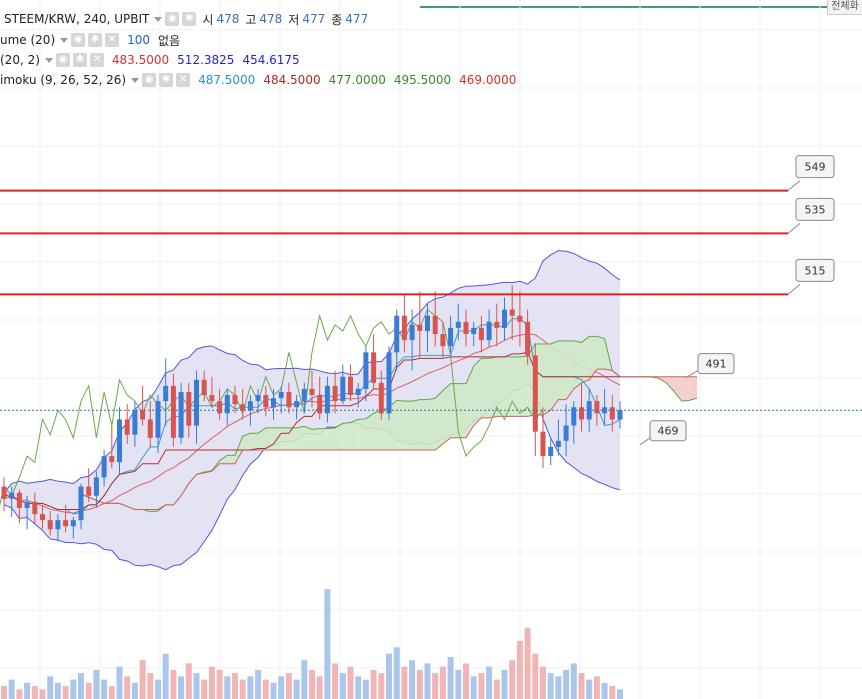 The image size is (862, 699). Describe the element at coordinates (641, 7) in the screenshot. I see `top-border-line` at that location.